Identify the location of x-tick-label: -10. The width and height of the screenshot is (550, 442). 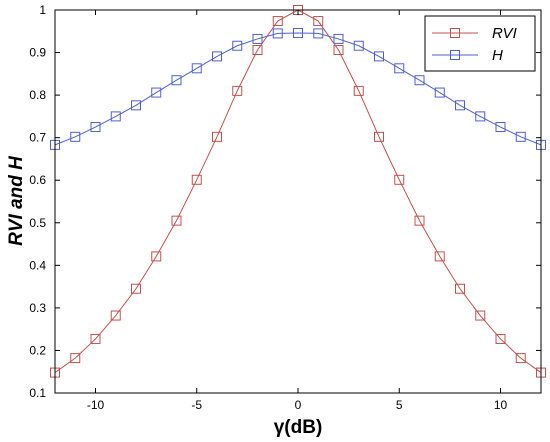
(96, 405).